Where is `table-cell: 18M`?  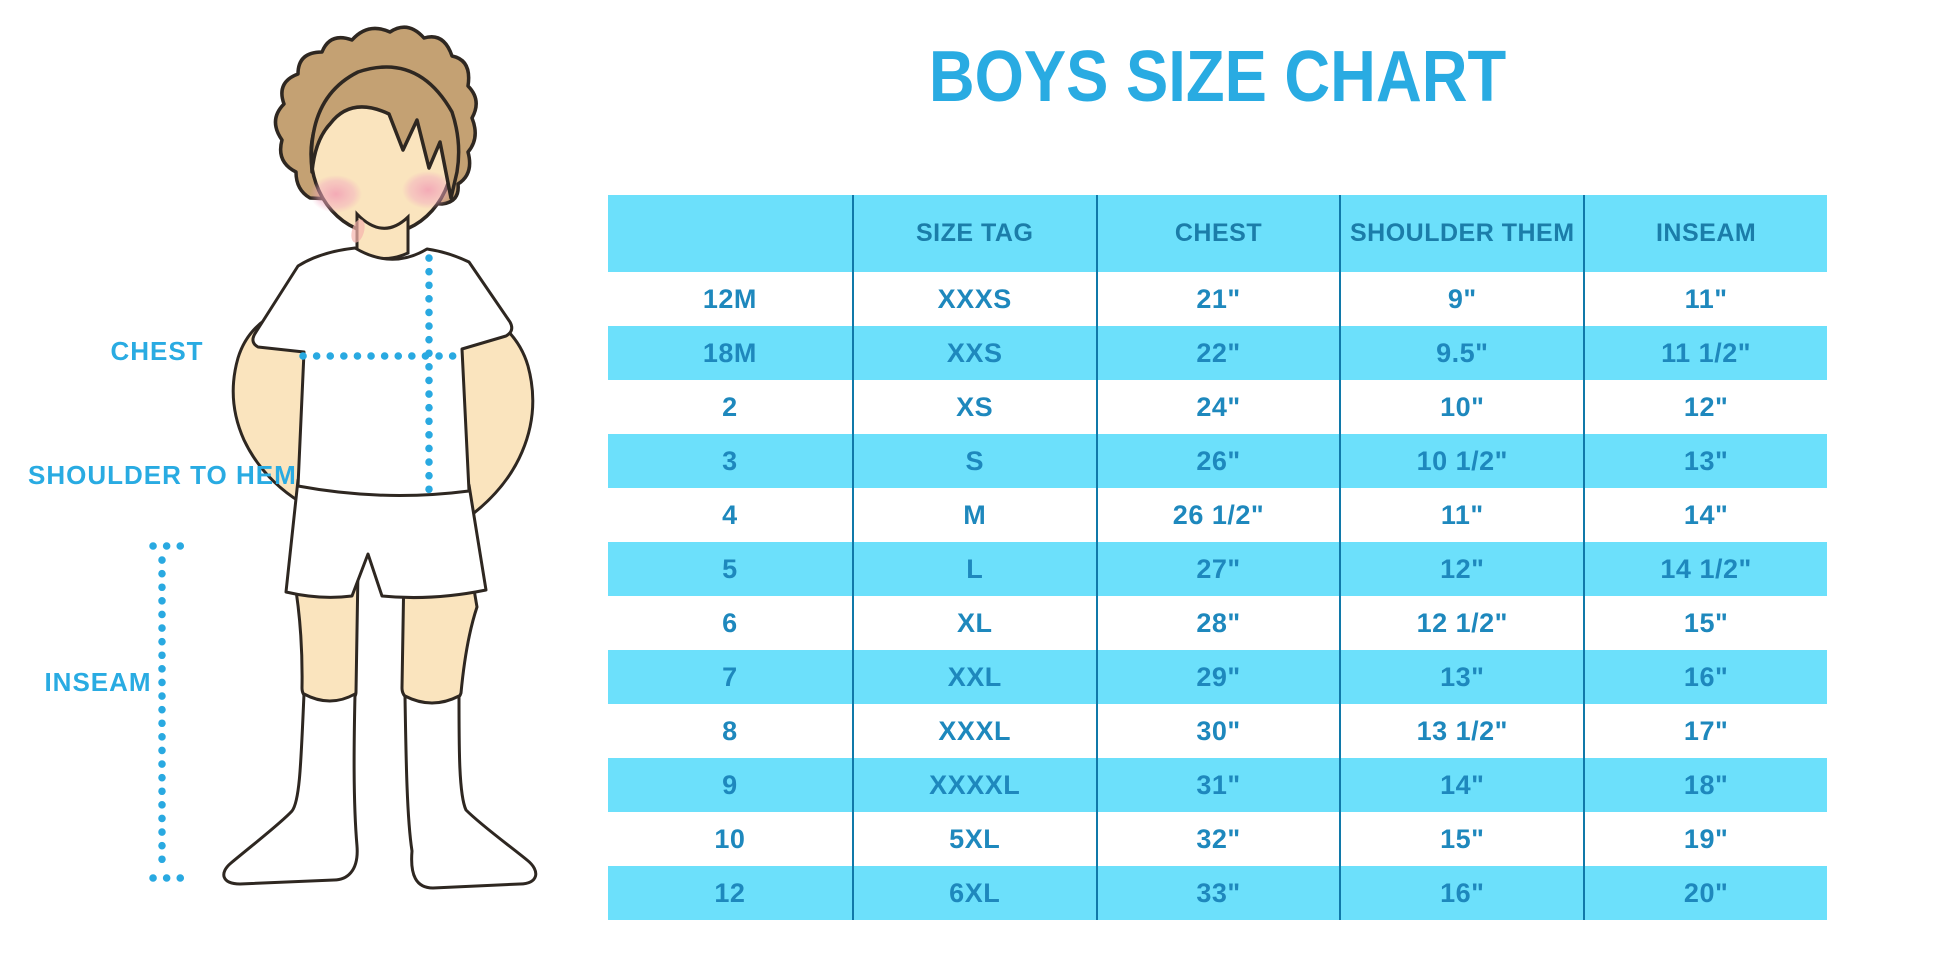 table-cell: 18M is located at coordinates (729, 352).